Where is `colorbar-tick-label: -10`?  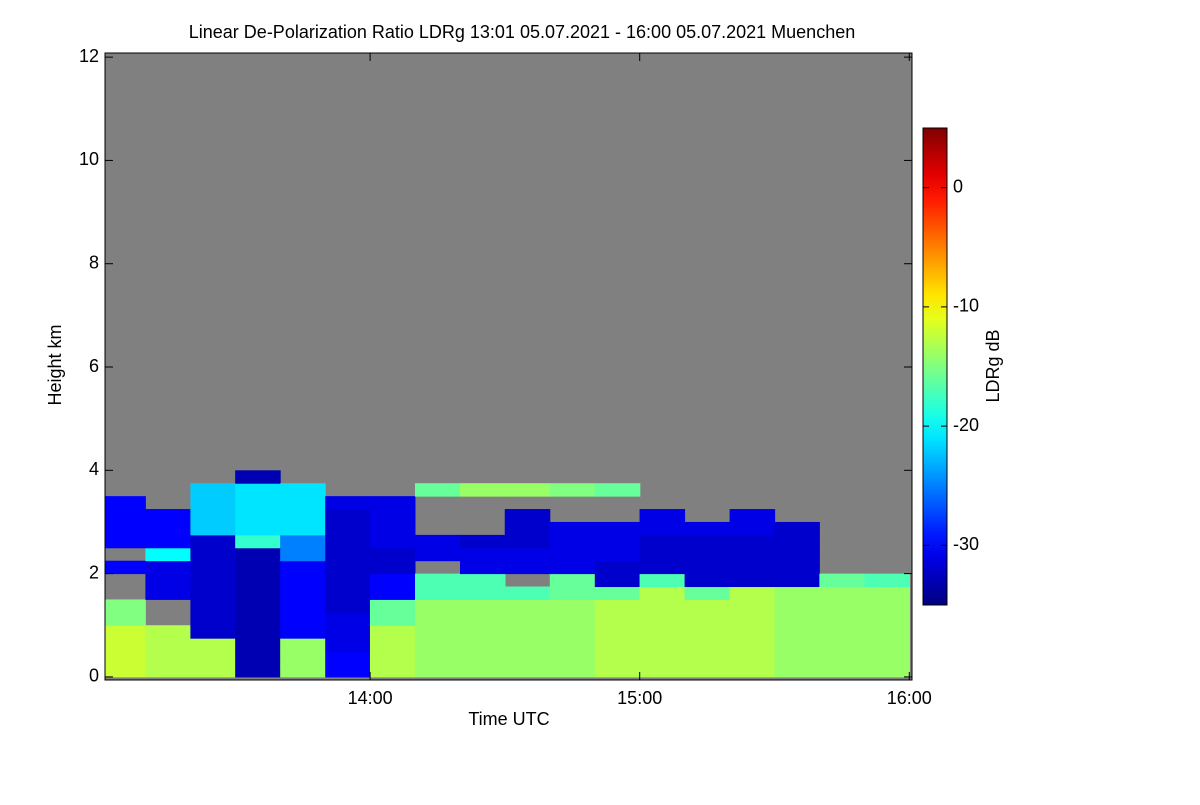
colorbar-tick-label: -10 is located at coordinates (966, 306).